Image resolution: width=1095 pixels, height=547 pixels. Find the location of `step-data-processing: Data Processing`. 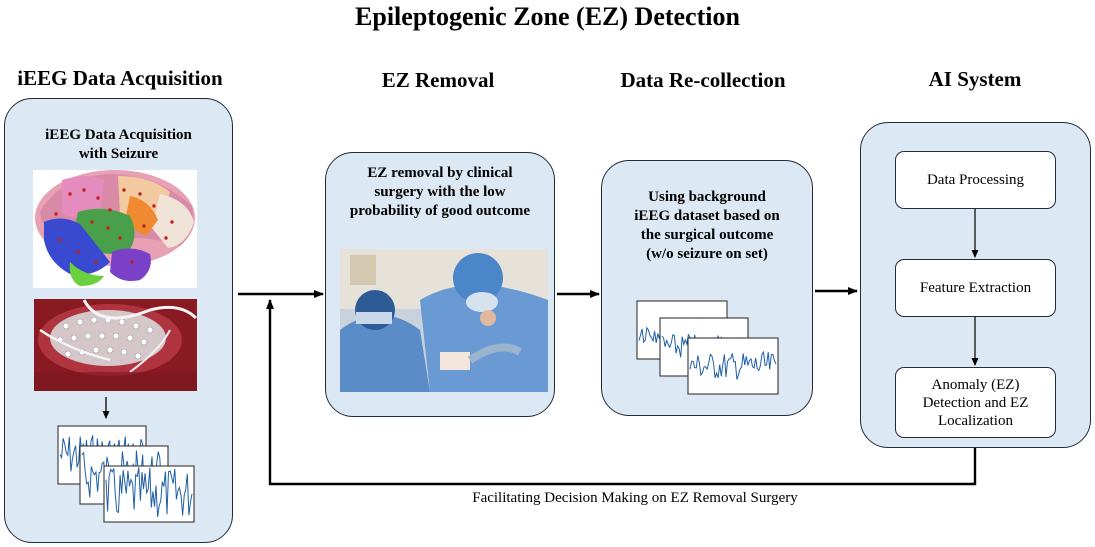

step-data-processing: Data Processing is located at coordinates (975, 180).